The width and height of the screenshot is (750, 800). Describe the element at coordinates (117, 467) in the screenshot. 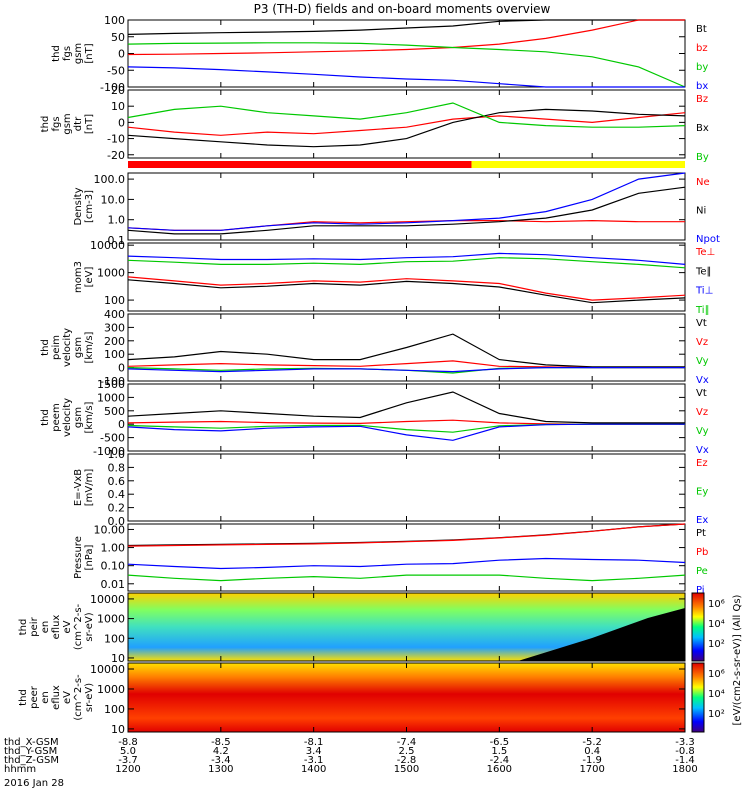

I see `y-tick-label: 0.8` at that location.